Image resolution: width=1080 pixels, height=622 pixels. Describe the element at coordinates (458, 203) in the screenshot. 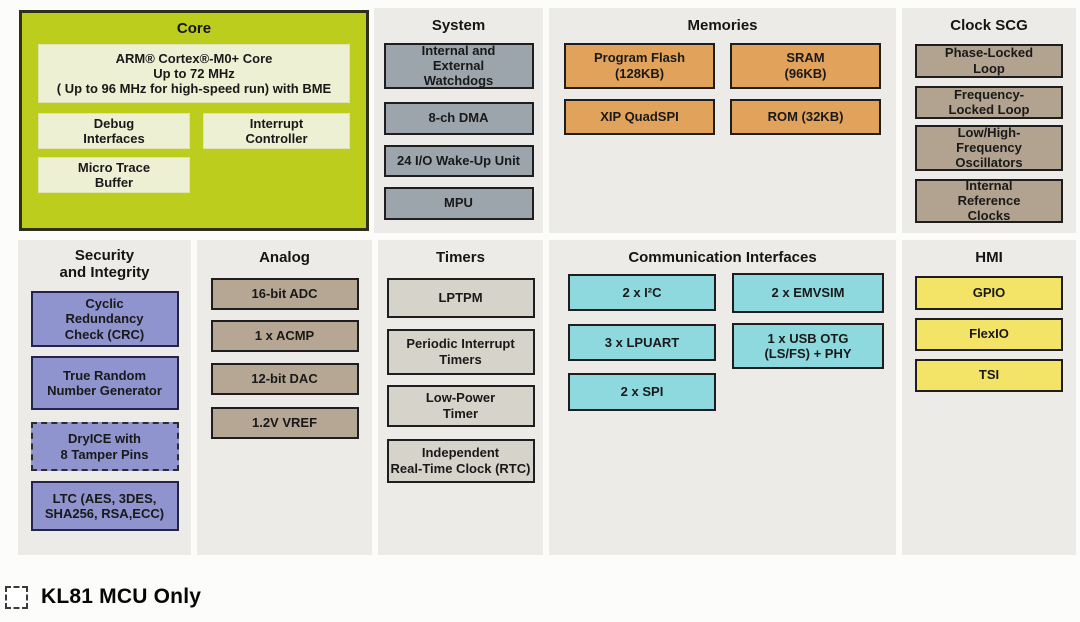

I see `block-mpu: MPU` at that location.